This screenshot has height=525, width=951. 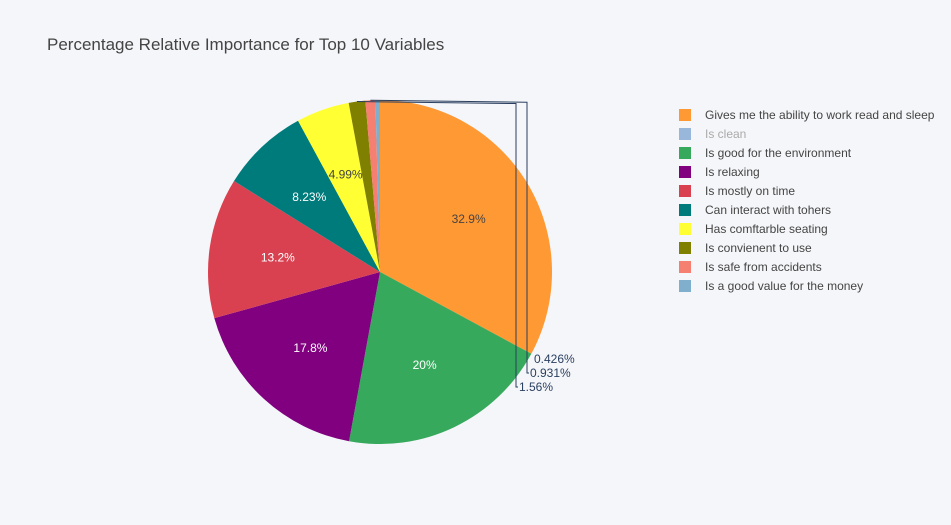 What do you see at coordinates (339, 187) in the screenshot?
I see `pie-slice-has-comftarble-seating` at bounding box center [339, 187].